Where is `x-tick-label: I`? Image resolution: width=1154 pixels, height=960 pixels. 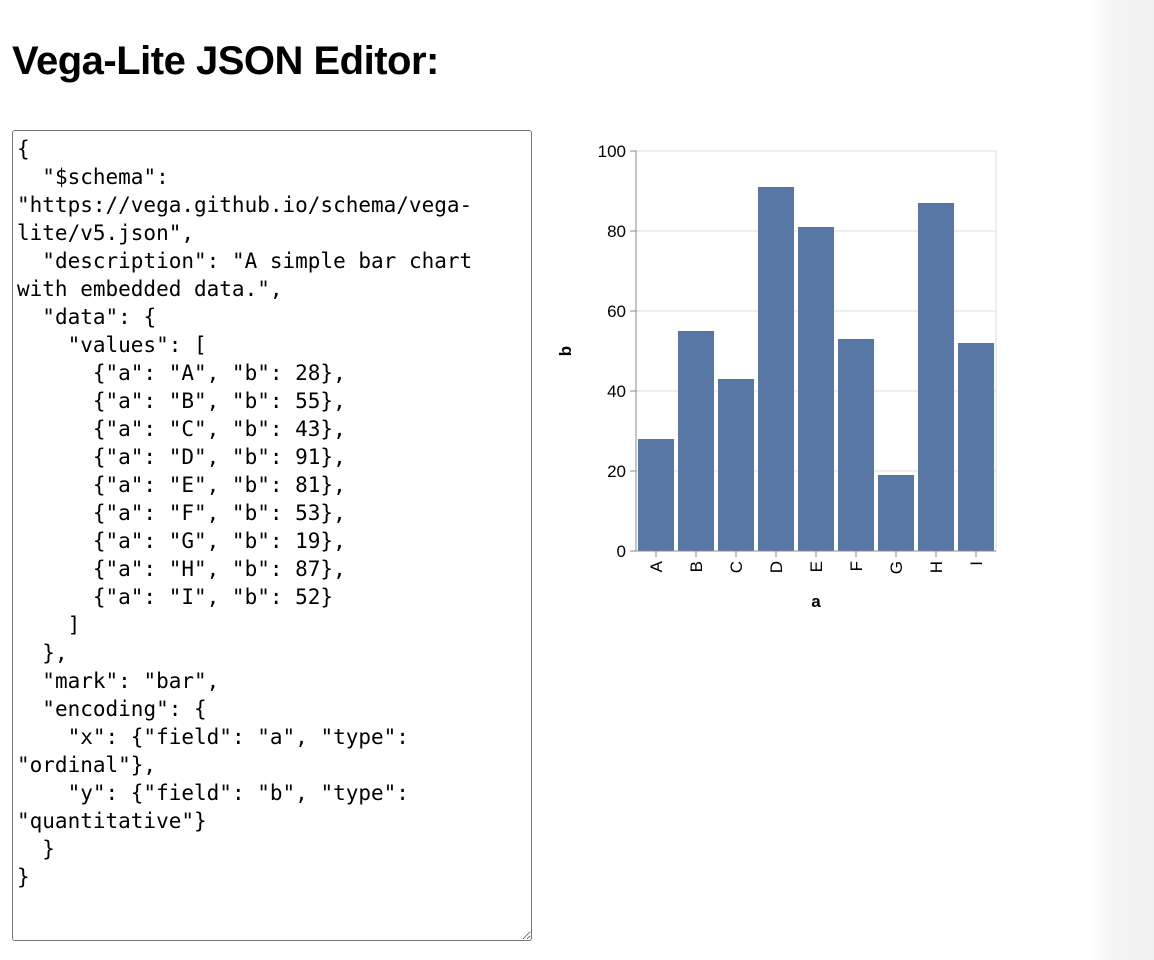
x-tick-label: I is located at coordinates (976, 563).